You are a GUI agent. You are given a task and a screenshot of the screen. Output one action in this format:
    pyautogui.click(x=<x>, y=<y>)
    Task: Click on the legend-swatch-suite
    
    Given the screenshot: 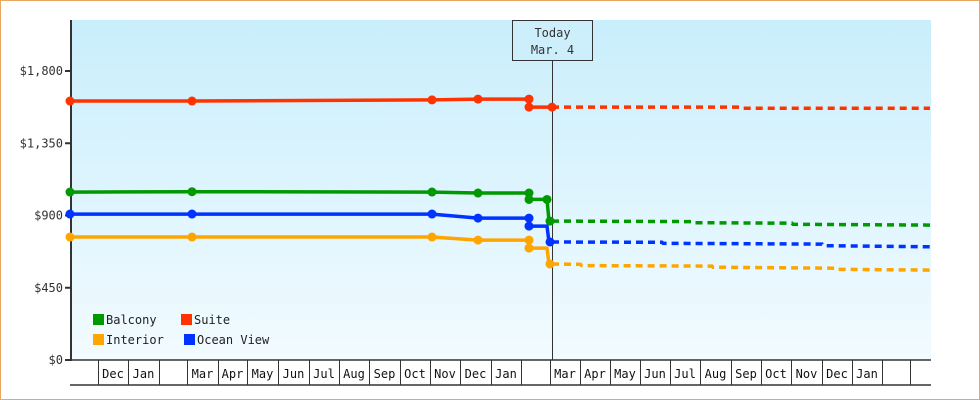 What is the action you would take?
    pyautogui.click(x=186, y=319)
    